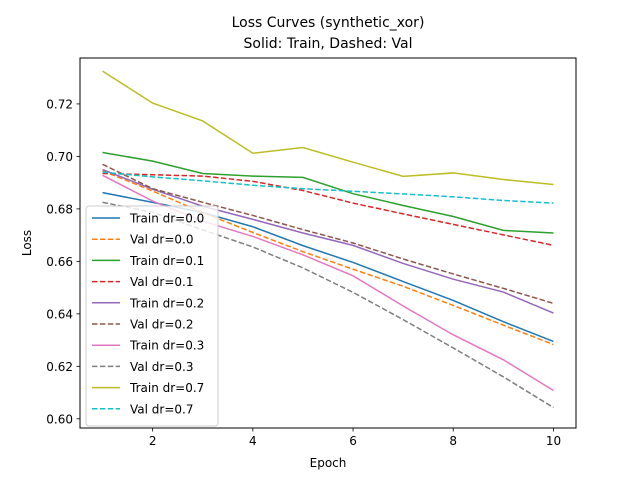 This screenshot has height=484, width=640. What do you see at coordinates (59, 419) in the screenshot?
I see `y-tick-label: 0.60` at bounding box center [59, 419].